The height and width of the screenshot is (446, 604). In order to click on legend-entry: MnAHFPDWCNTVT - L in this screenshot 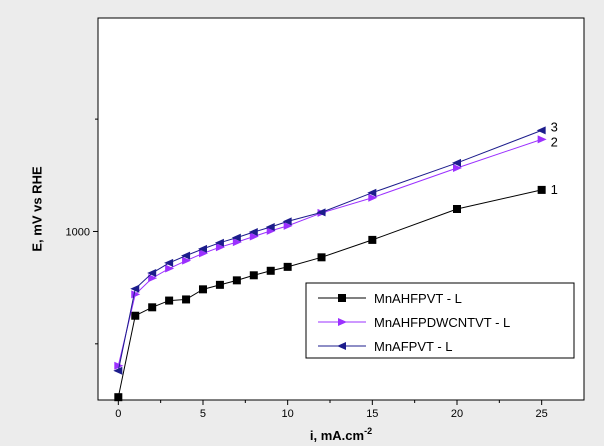, I will do `click(414, 322)`.